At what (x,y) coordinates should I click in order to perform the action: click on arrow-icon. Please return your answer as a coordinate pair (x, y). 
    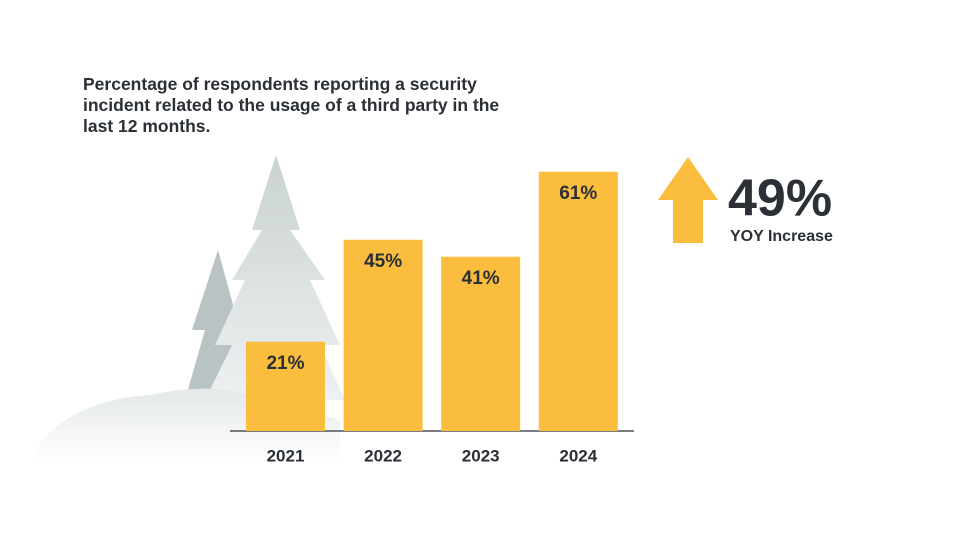
    Looking at the image, I should click on (688, 200).